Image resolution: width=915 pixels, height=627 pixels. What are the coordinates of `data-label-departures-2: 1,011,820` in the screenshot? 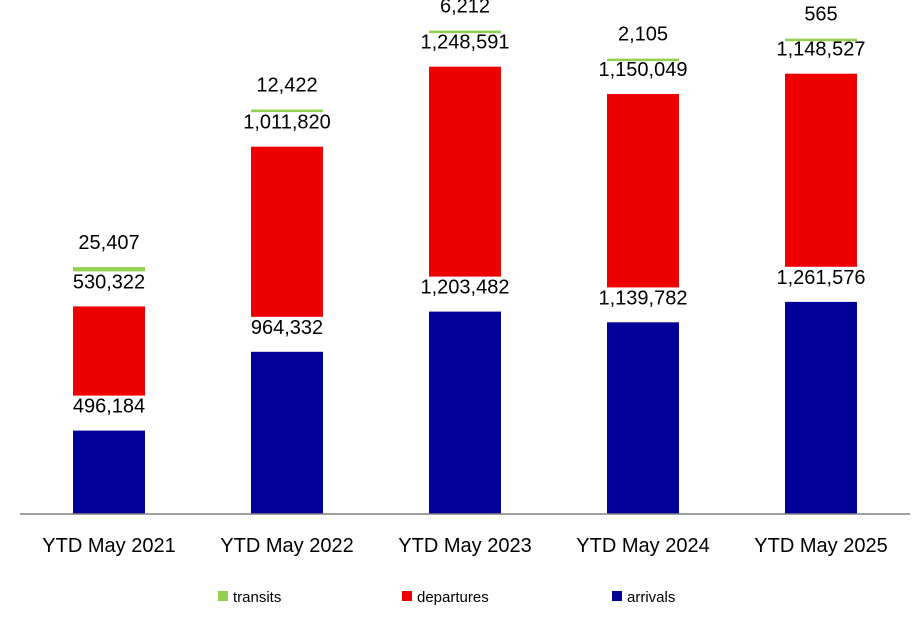 It's located at (287, 123).